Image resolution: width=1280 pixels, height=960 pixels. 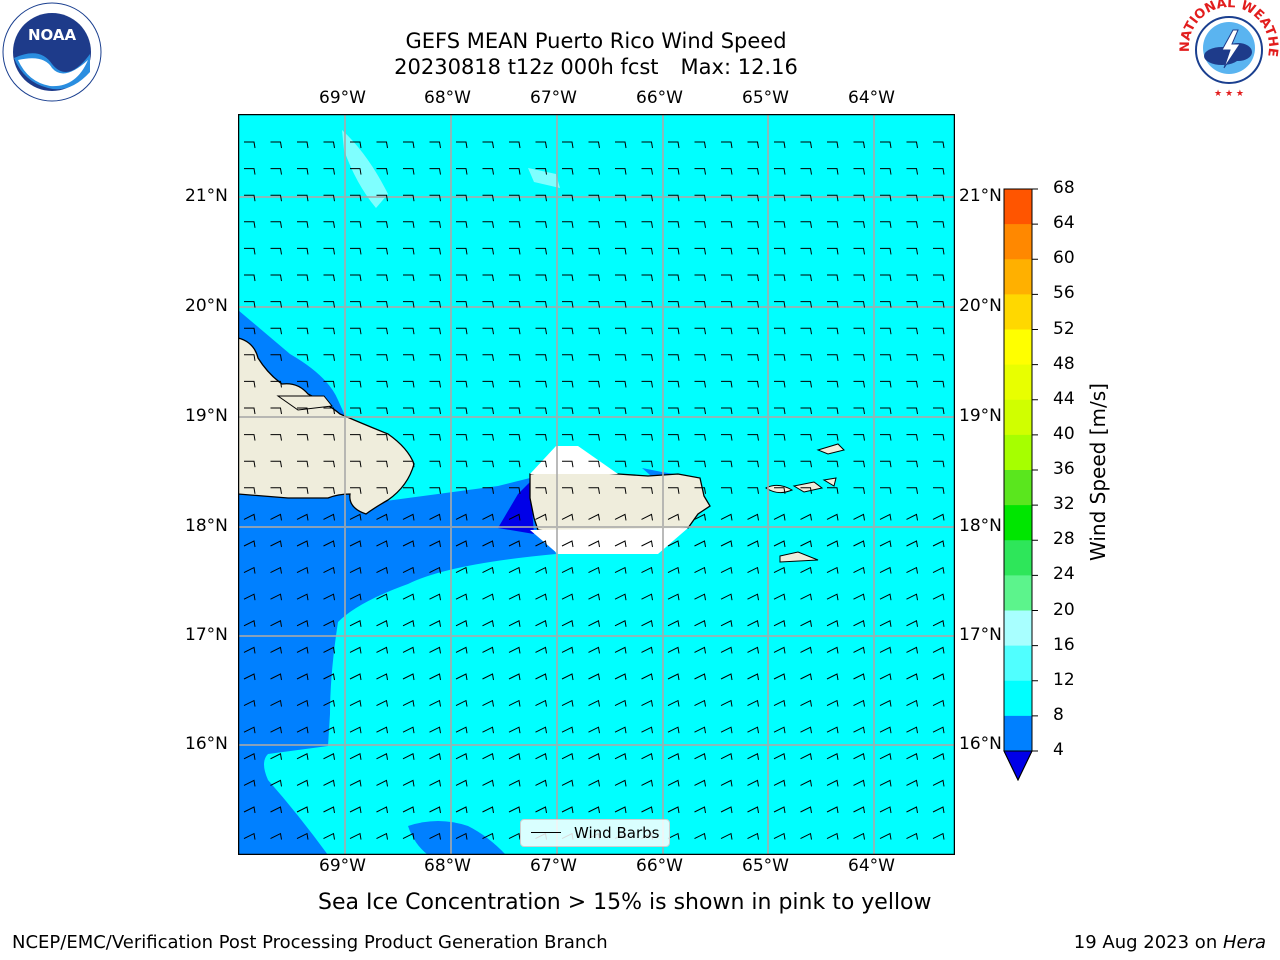 I want to click on colorbar-segment, so click(x=1018, y=593).